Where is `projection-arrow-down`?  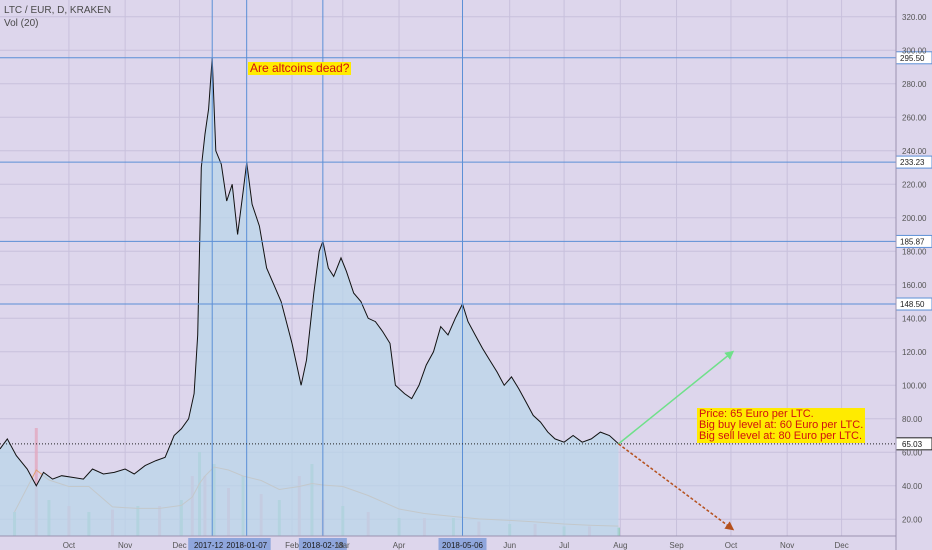
projection-arrow-down is located at coordinates (676, 487).